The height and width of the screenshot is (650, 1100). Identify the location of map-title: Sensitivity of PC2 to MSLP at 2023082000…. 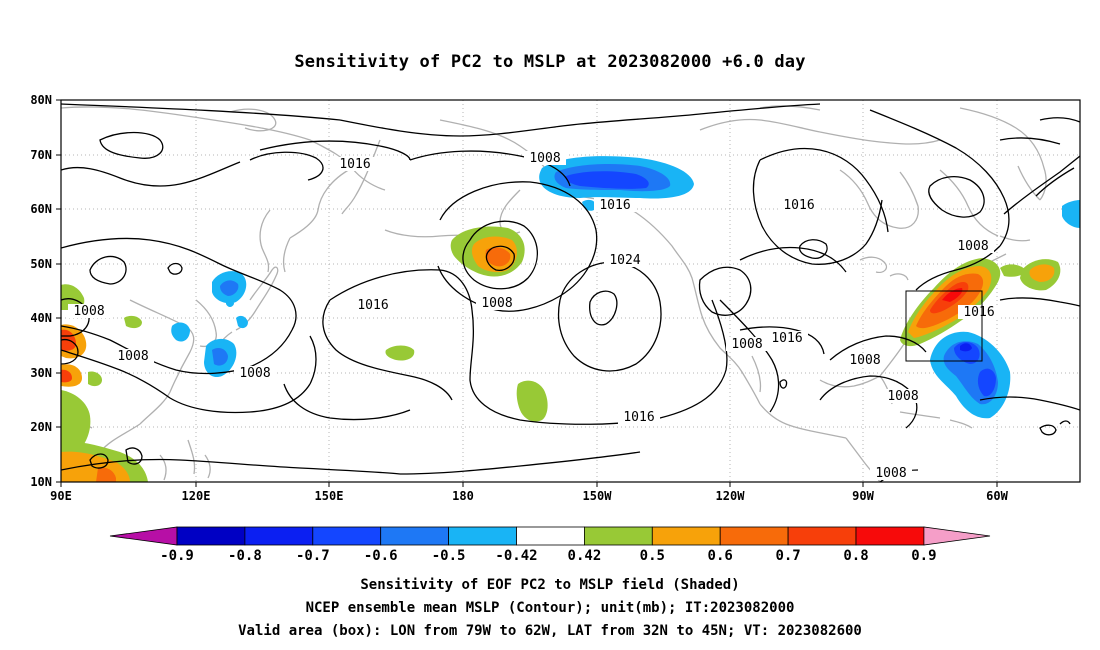
(549, 62).